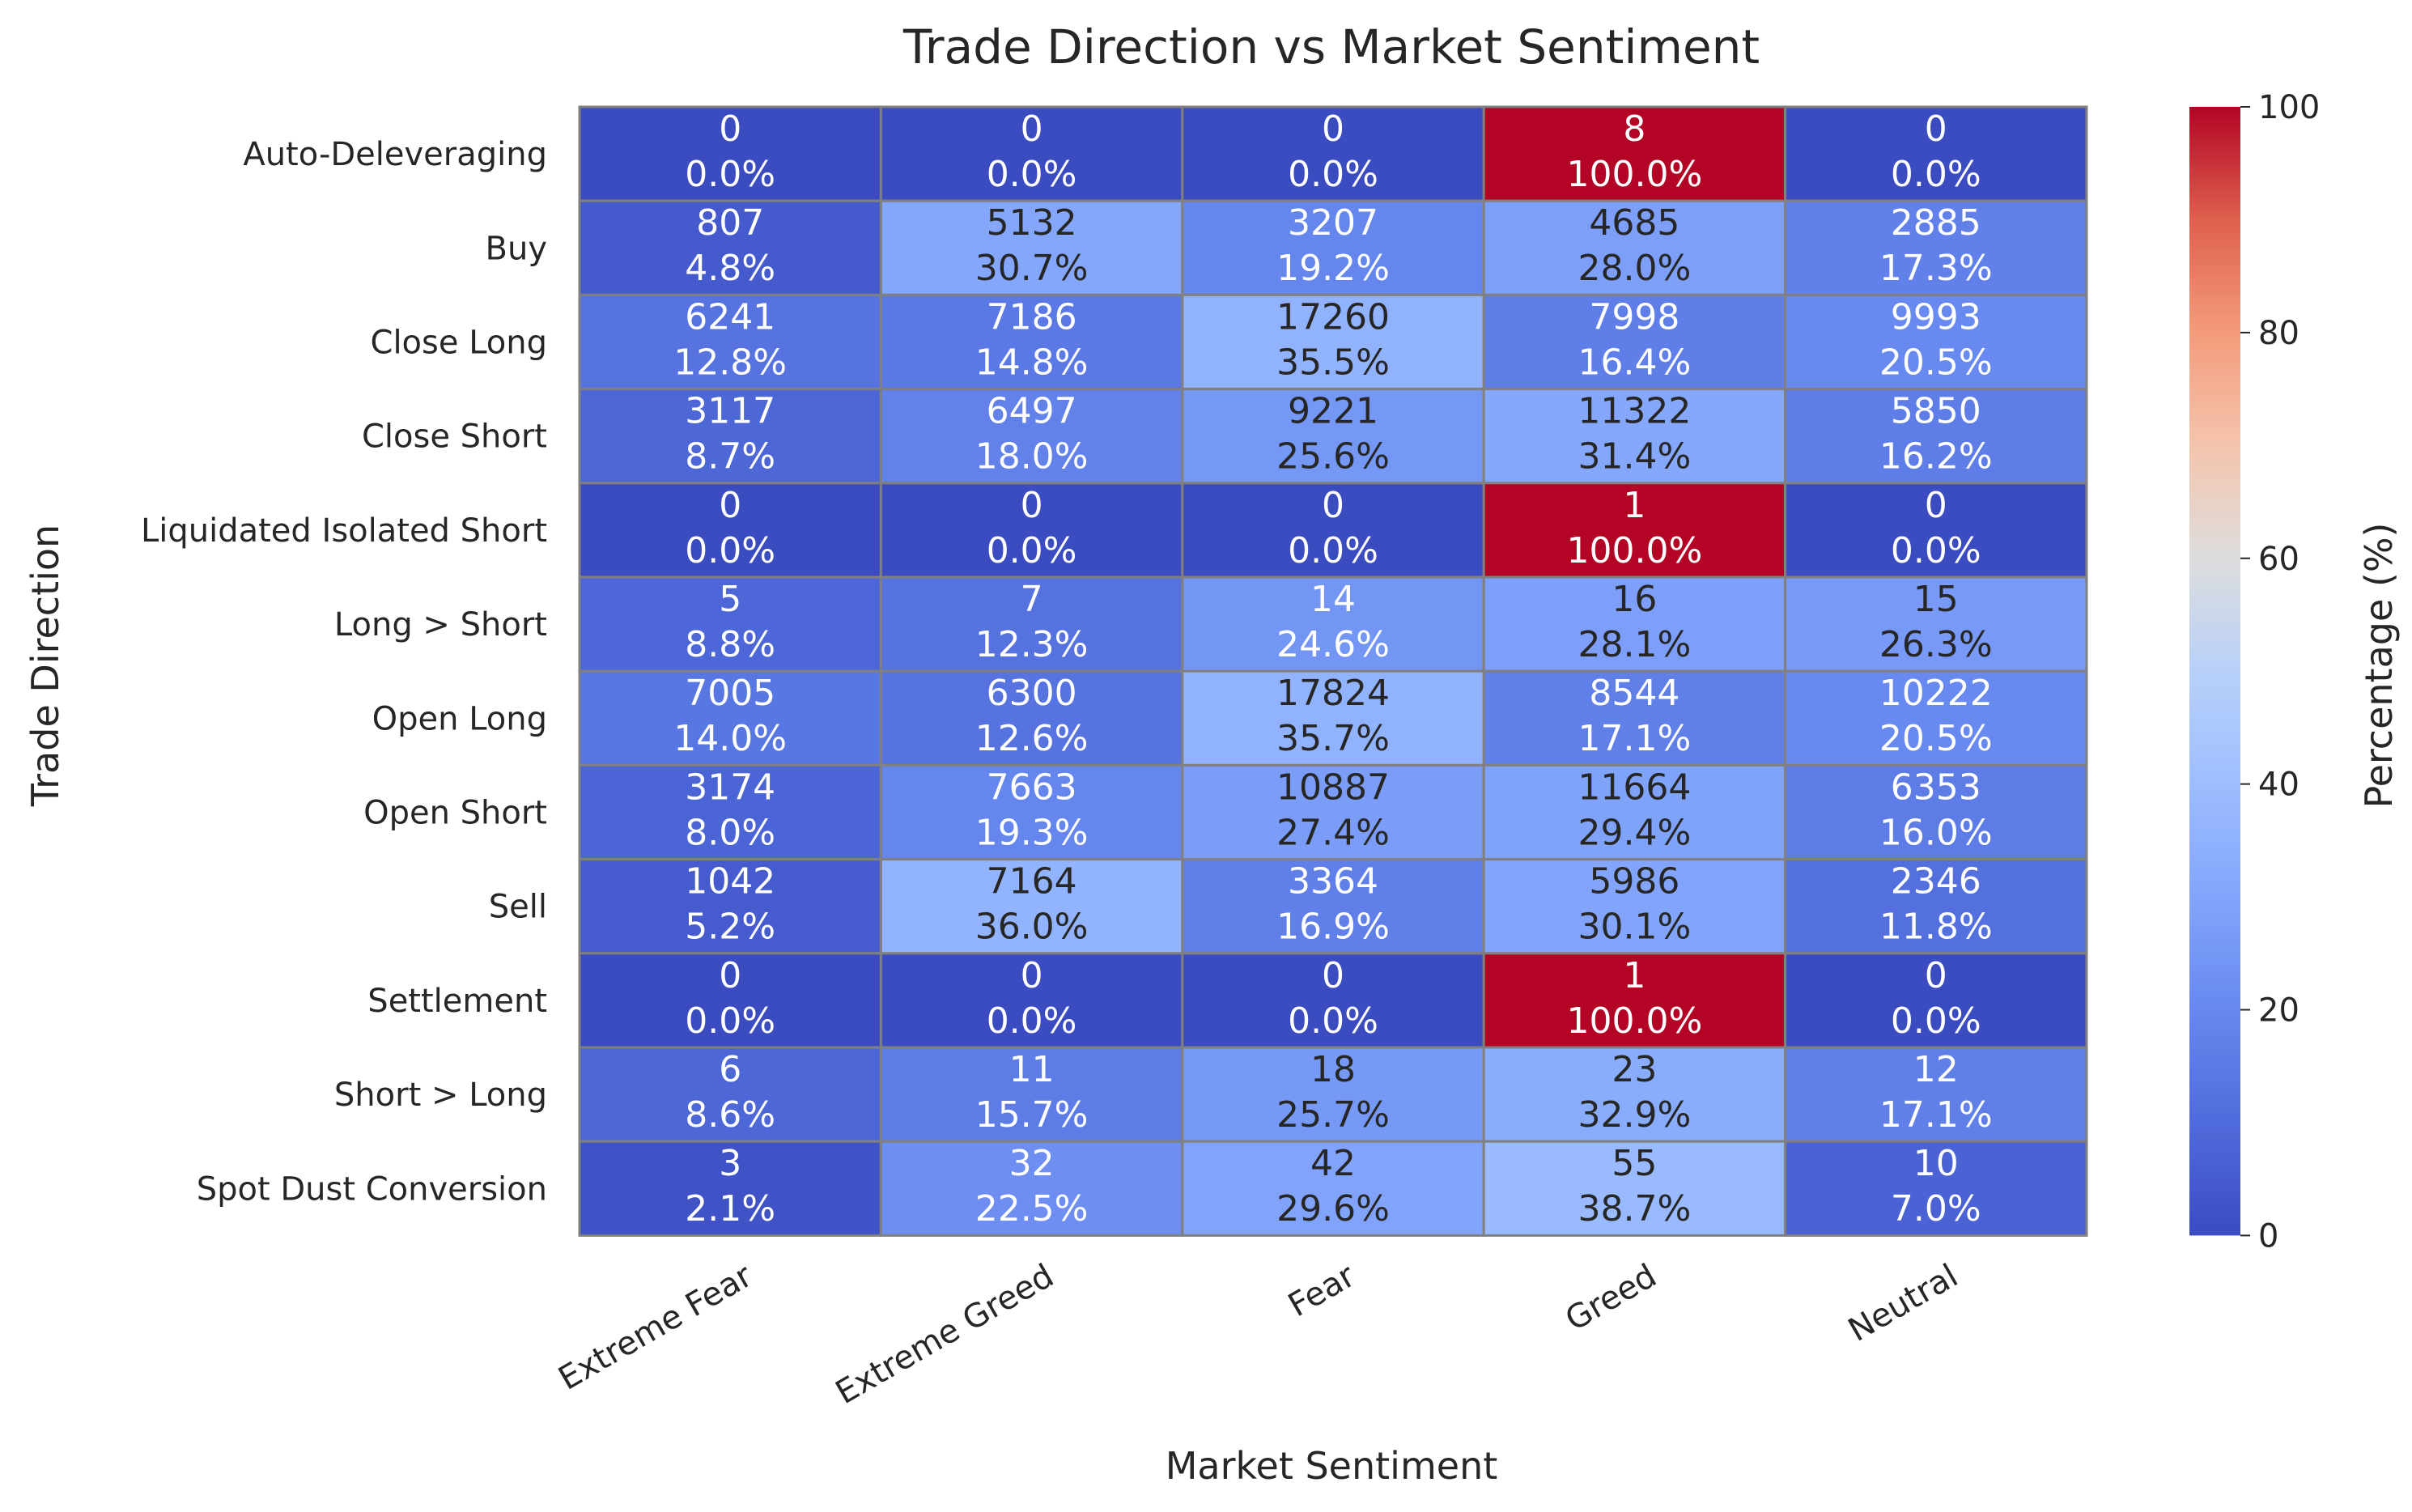 The width and height of the screenshot is (2412, 1512). I want to click on cell-percentage-label: 29.6%, so click(1333, 1209).